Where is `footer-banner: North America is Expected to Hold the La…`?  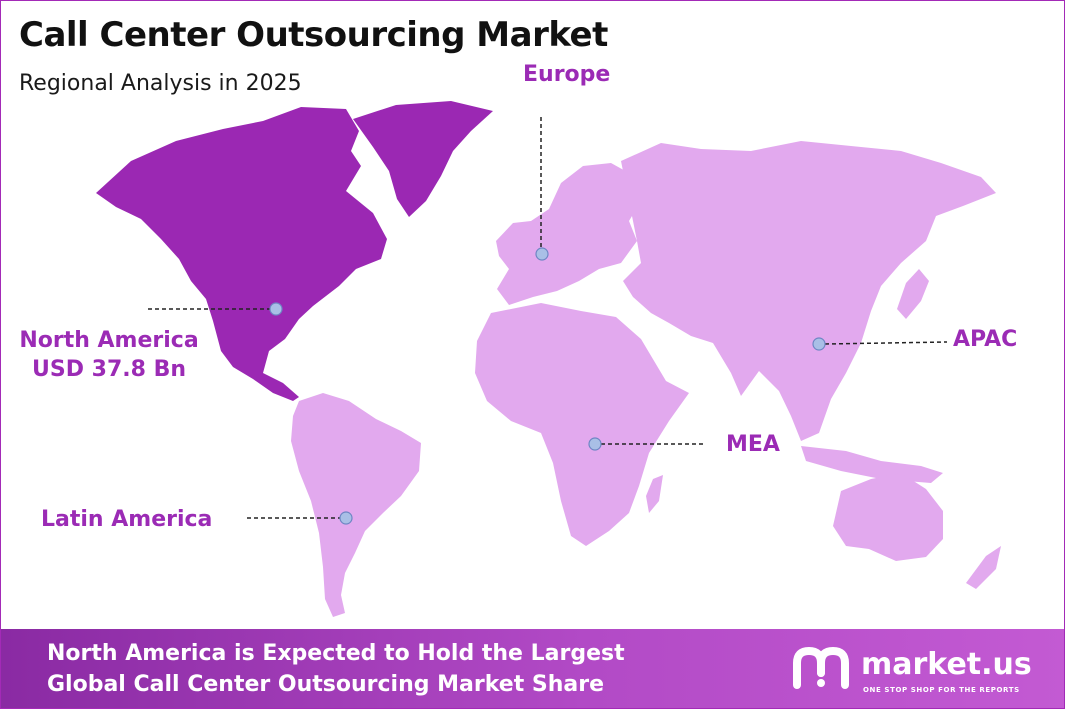
footer-banner: North America is Expected to Hold the La… is located at coordinates (532, 668).